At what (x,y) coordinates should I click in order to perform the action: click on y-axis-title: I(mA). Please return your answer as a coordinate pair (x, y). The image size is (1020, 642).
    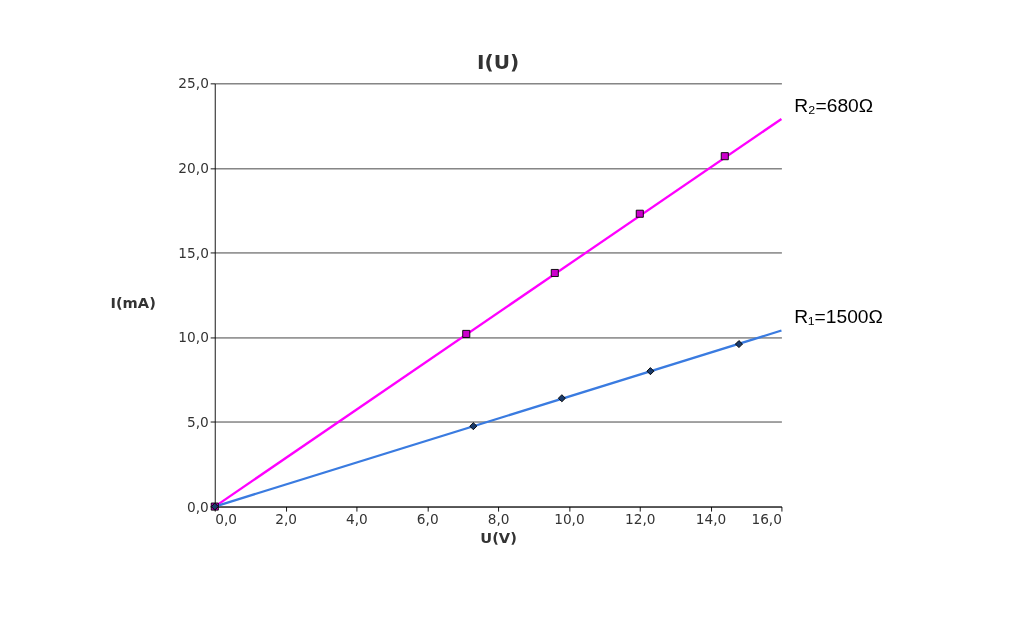
    Looking at the image, I should click on (133, 303).